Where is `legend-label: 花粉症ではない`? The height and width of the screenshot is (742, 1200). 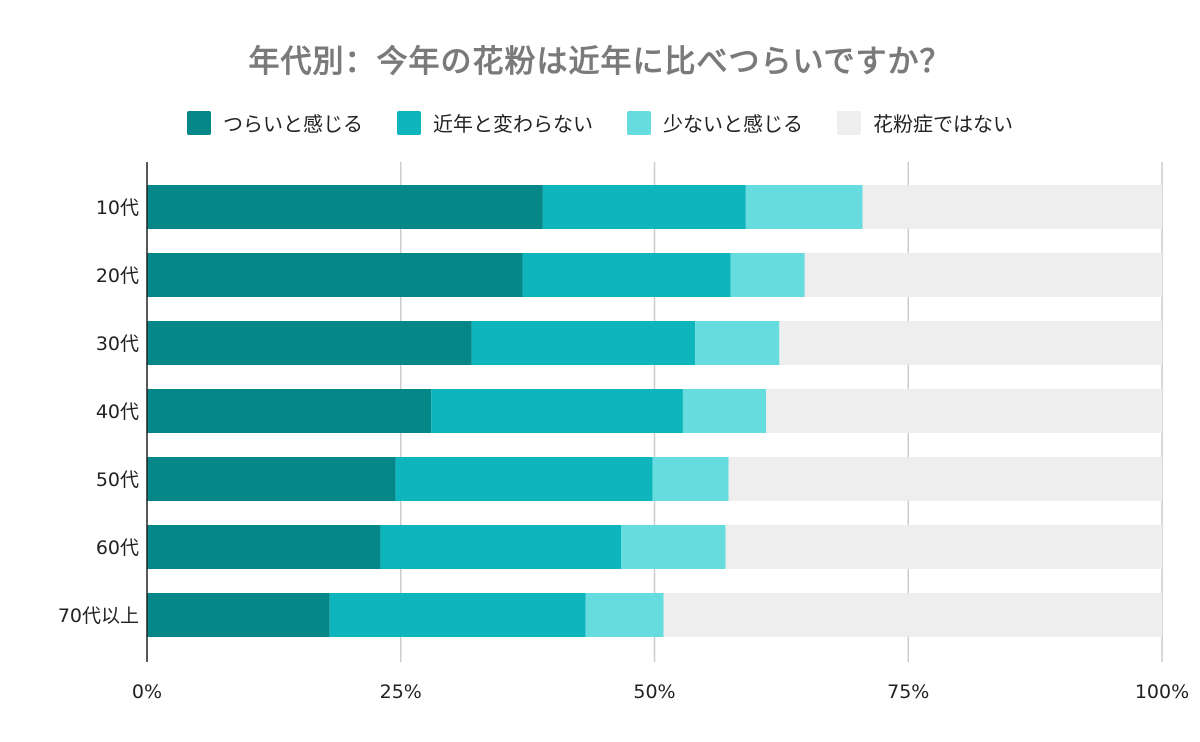 legend-label: 花粉症ではない is located at coordinates (943, 124).